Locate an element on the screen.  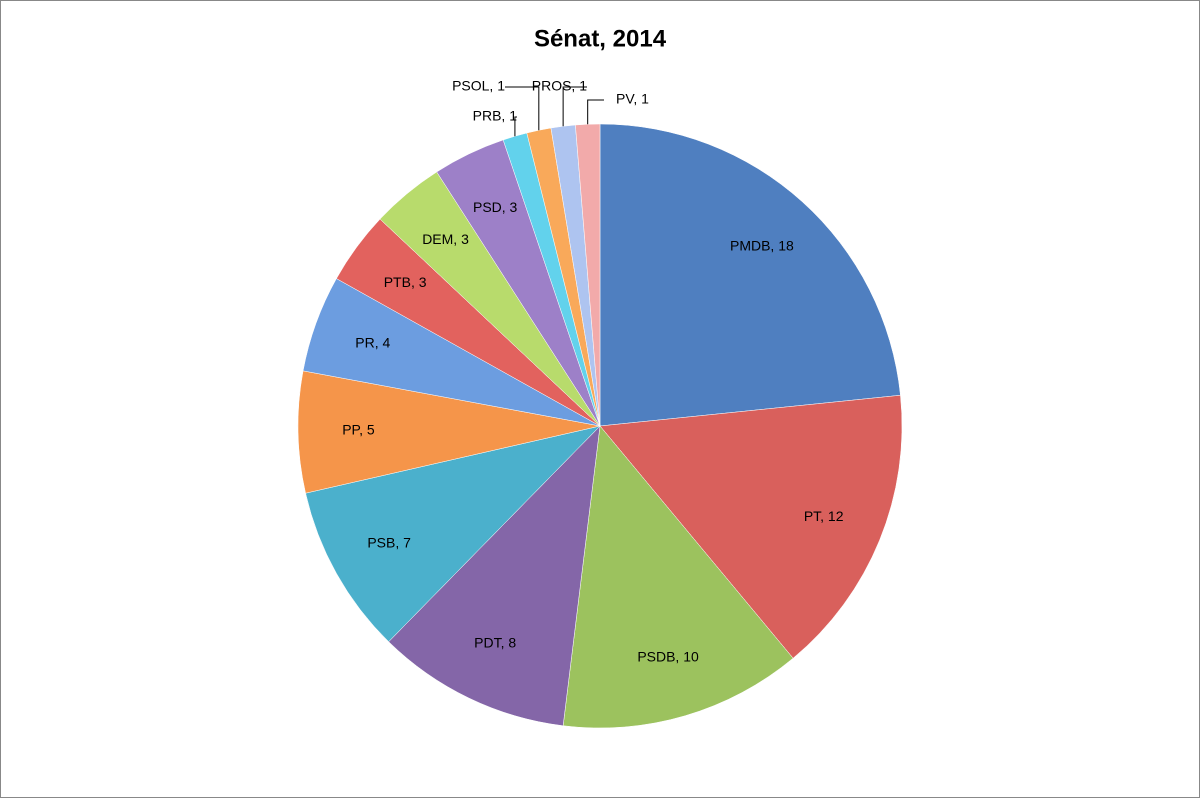
chart-title: Sénat, 2014 is located at coordinates (600, 38).